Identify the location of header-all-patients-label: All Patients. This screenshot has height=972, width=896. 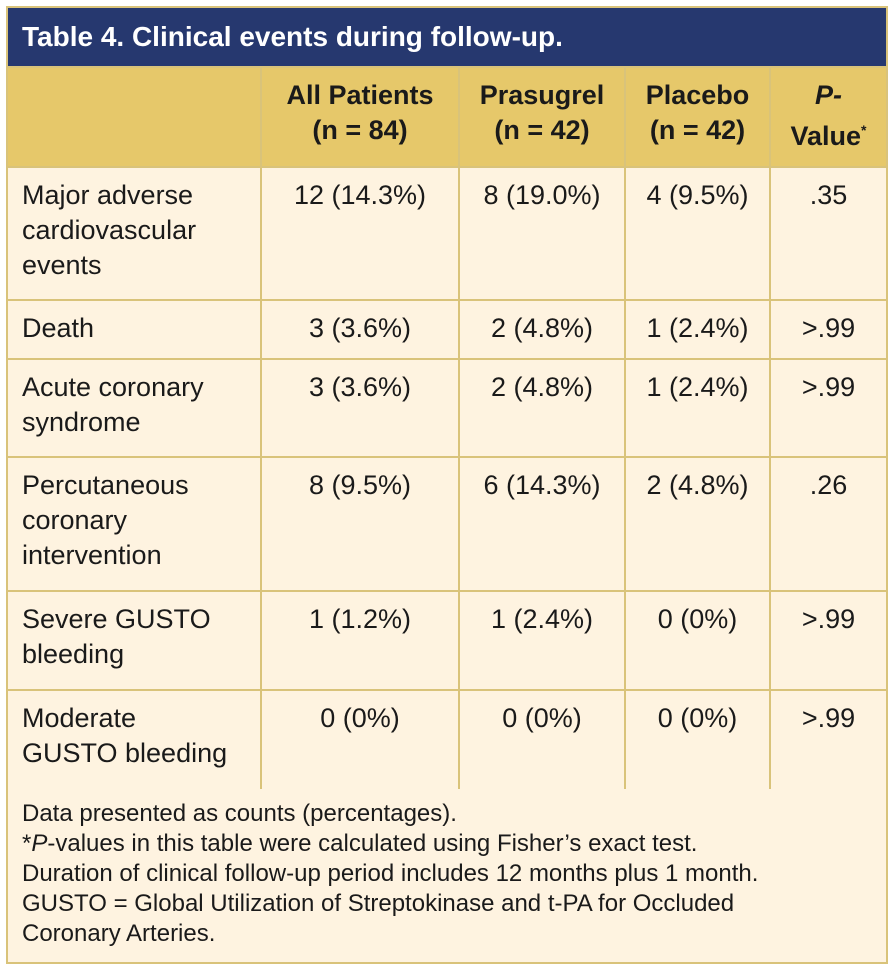
(360, 95).